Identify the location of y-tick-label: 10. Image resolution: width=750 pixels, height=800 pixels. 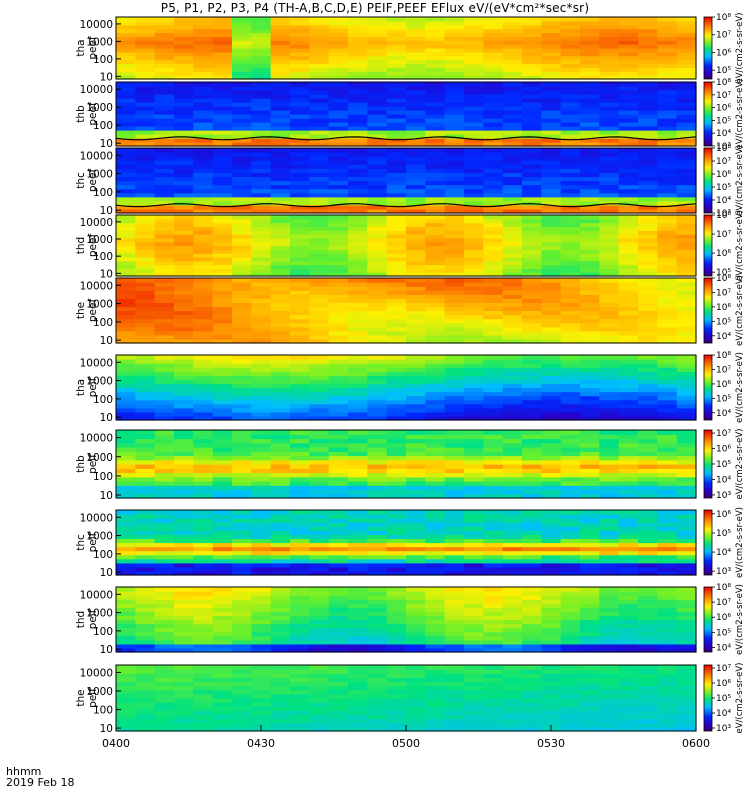
(106, 418).